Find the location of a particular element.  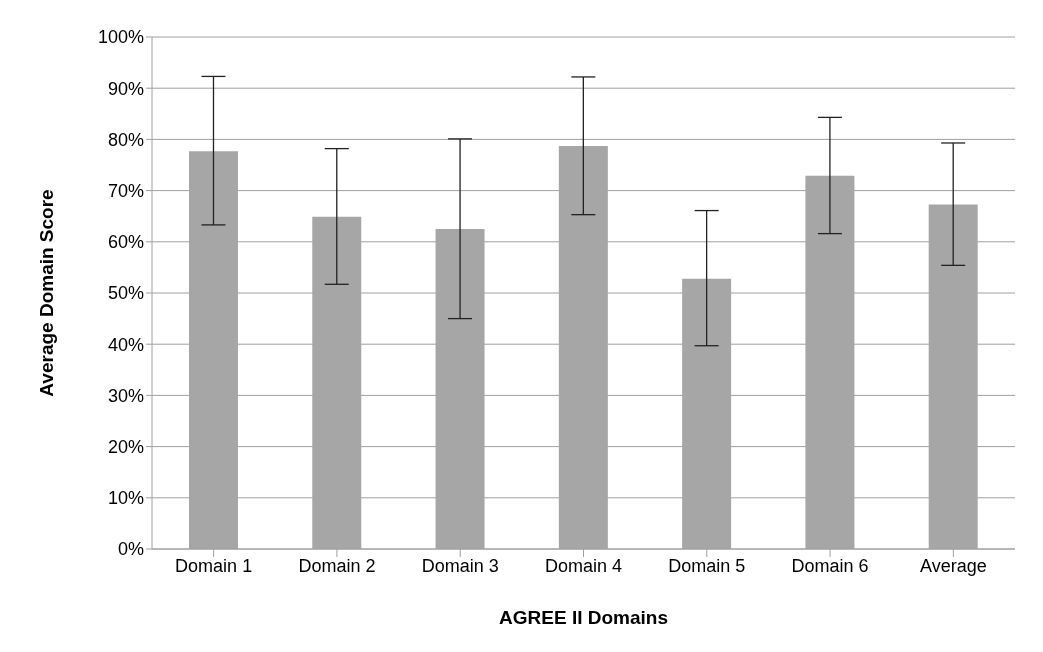

x-tick-label: Domain 1 is located at coordinates (214, 565).